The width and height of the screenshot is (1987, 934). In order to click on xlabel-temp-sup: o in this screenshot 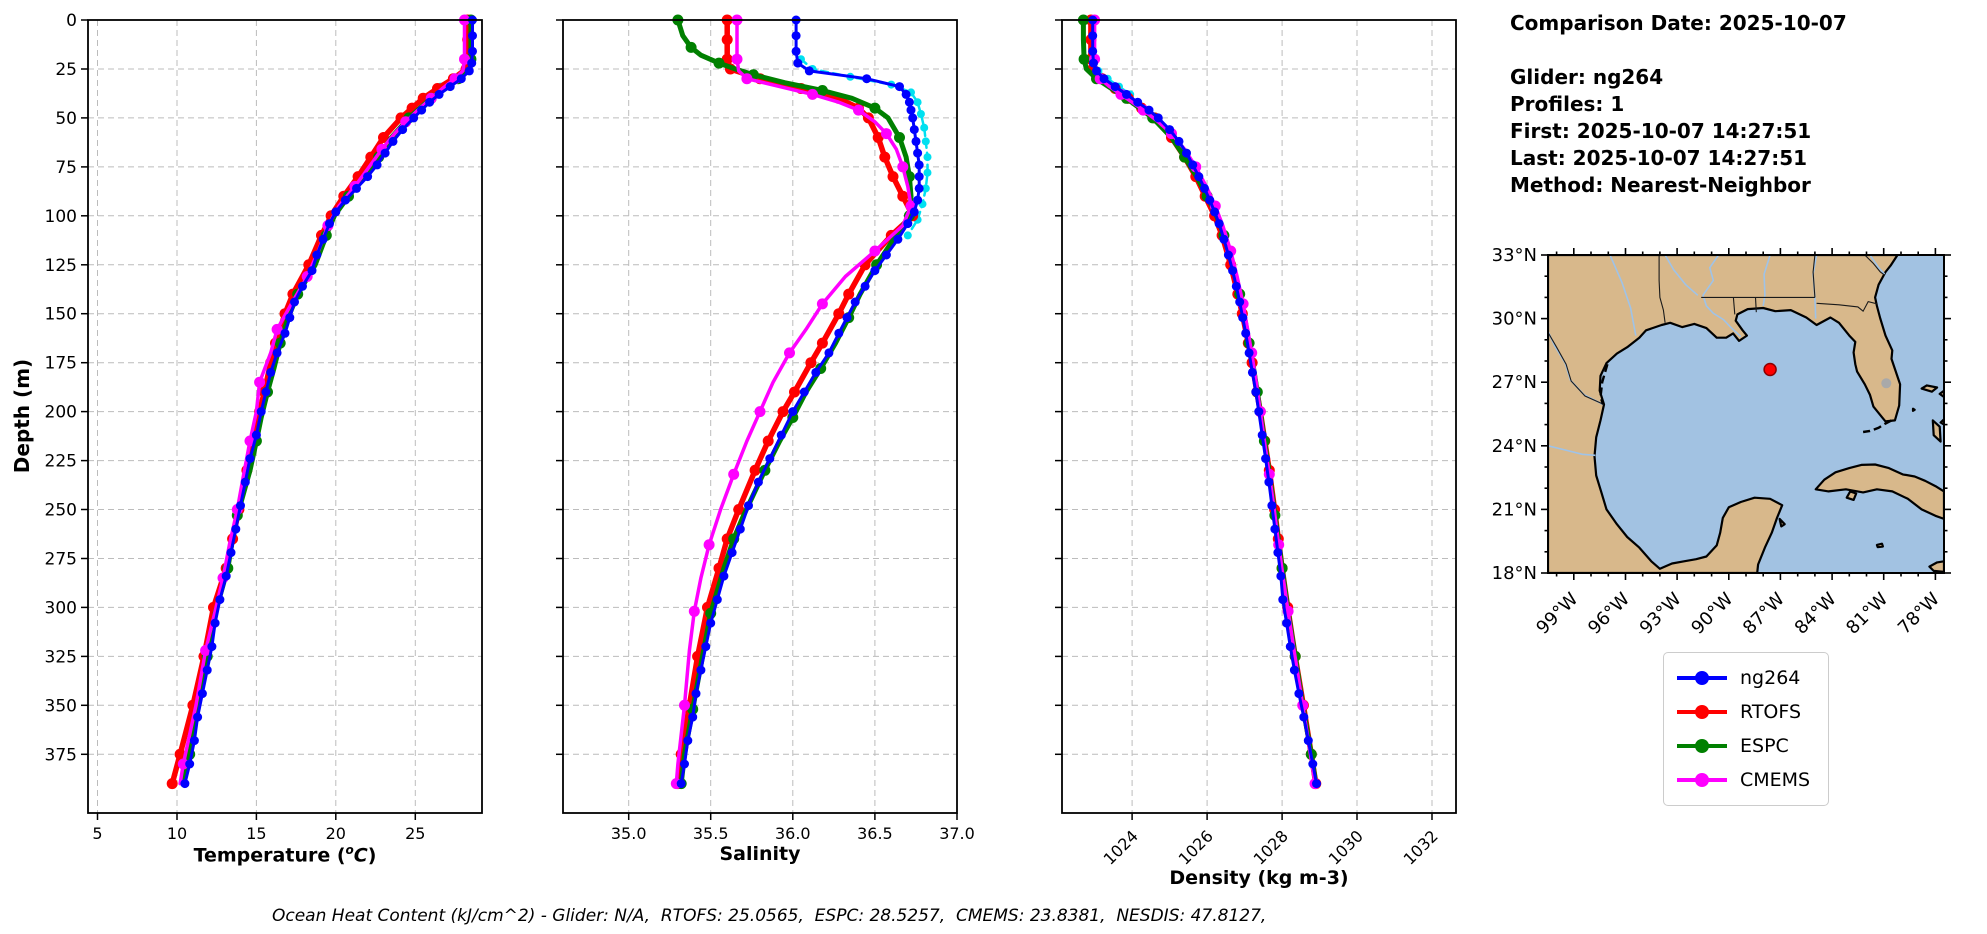, I will do `click(349, 850)`.